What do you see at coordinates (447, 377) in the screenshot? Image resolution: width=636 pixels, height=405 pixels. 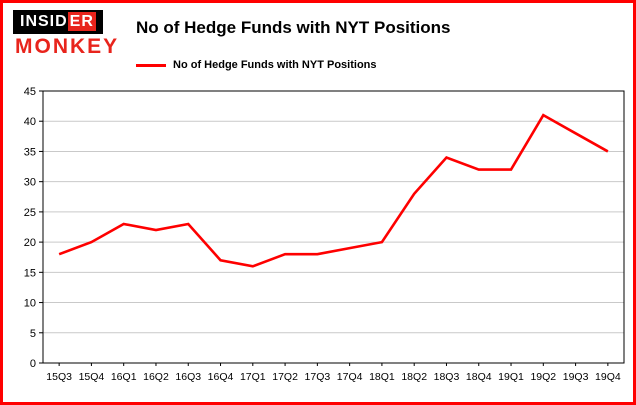 I see `x-tick-label: 18Q3` at bounding box center [447, 377].